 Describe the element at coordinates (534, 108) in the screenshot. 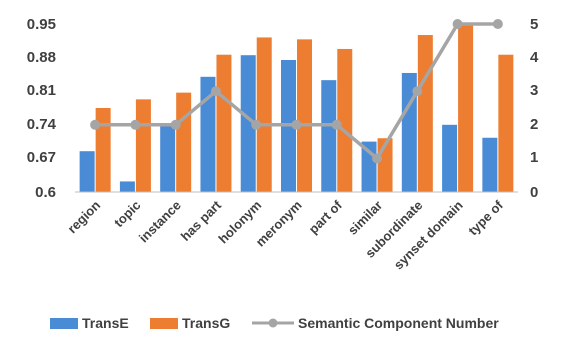

I see `right-axis-ticks: 5 4 3 2 1 0` at that location.